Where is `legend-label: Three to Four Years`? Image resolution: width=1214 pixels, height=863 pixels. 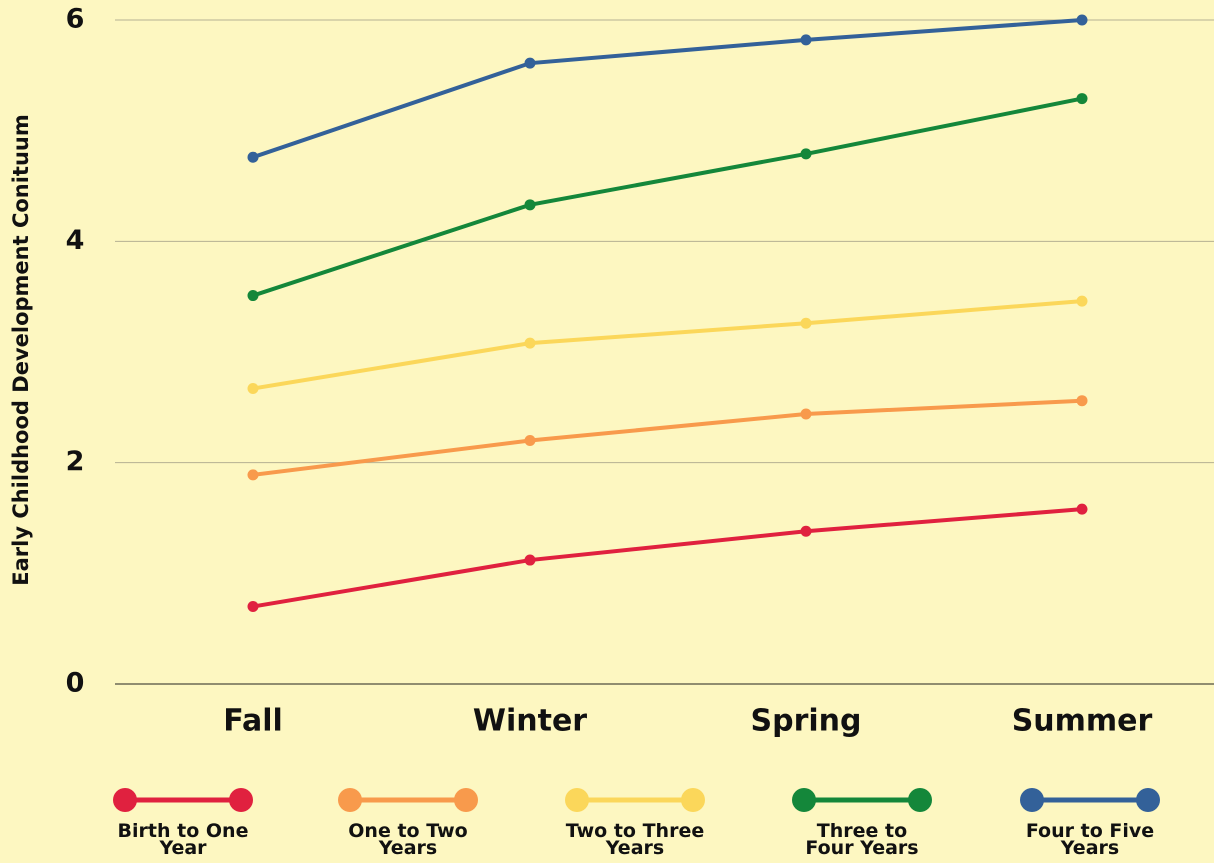 legend-label: Three to Four Years is located at coordinates (862, 839).